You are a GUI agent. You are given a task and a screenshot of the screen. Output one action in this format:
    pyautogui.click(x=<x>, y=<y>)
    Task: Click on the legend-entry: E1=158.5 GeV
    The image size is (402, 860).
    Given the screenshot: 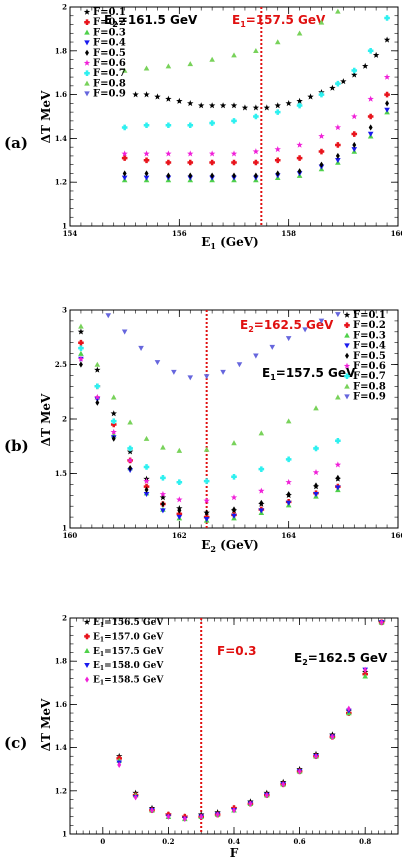 What is the action you would take?
    pyautogui.click(x=128, y=681)
    